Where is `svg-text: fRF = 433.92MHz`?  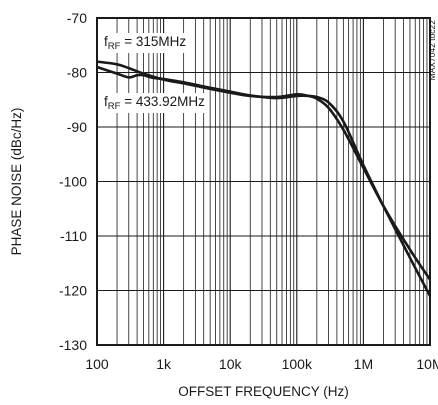 svg-text: fRF = 433.92MHz is located at coordinates (154, 103).